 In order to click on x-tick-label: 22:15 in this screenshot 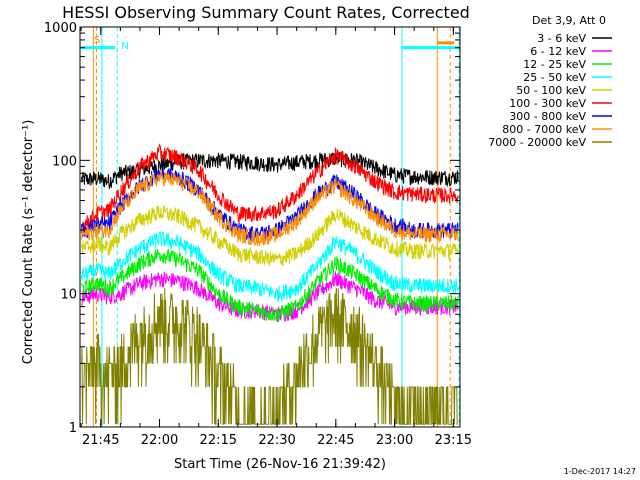, I will do `click(218, 440)`.